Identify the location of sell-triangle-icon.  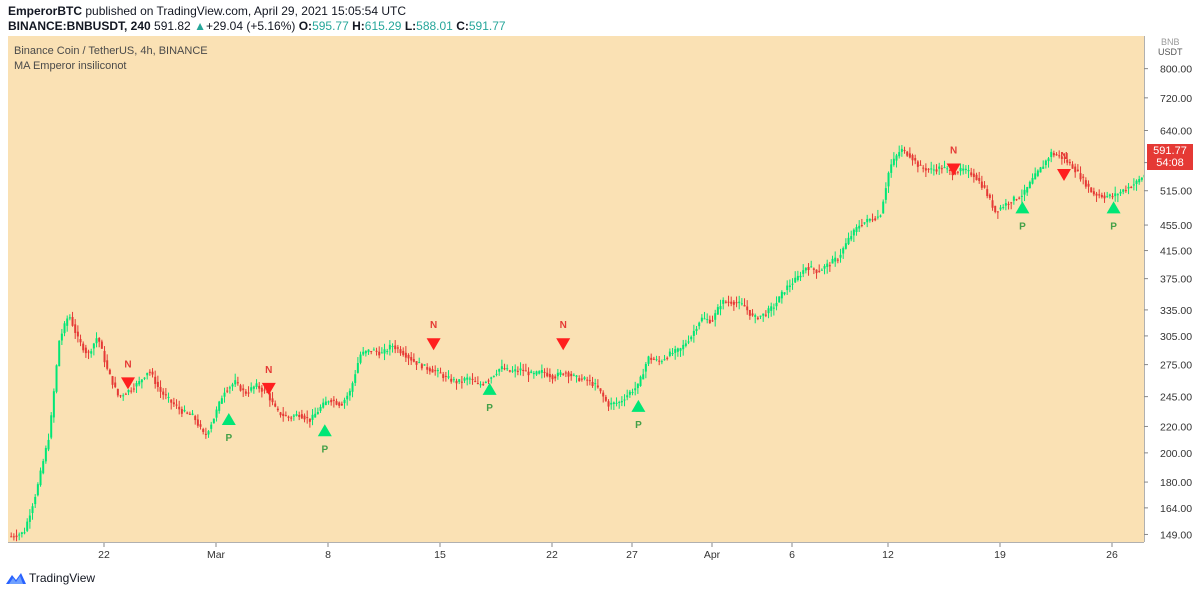
(563, 344).